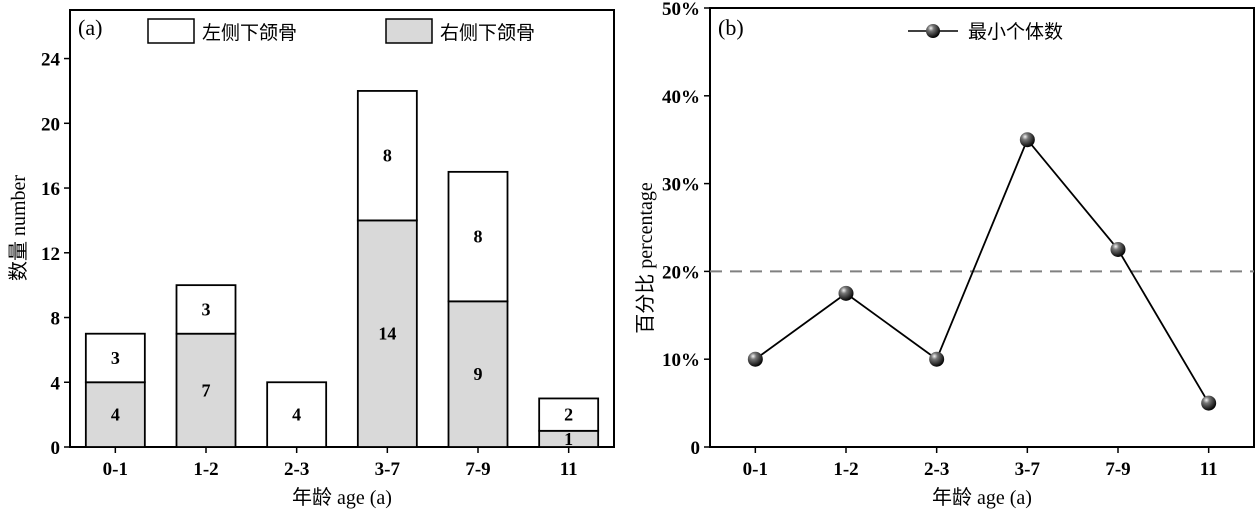 Image resolution: width=1256 pixels, height=514 pixels. Describe the element at coordinates (1015, 32) in the screenshot. I see `legend-label-b: 最小个体数` at that location.